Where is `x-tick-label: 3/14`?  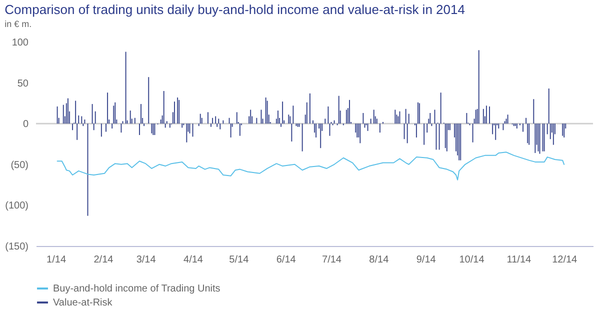
x-tick-label: 3/14 is located at coordinates (146, 260).